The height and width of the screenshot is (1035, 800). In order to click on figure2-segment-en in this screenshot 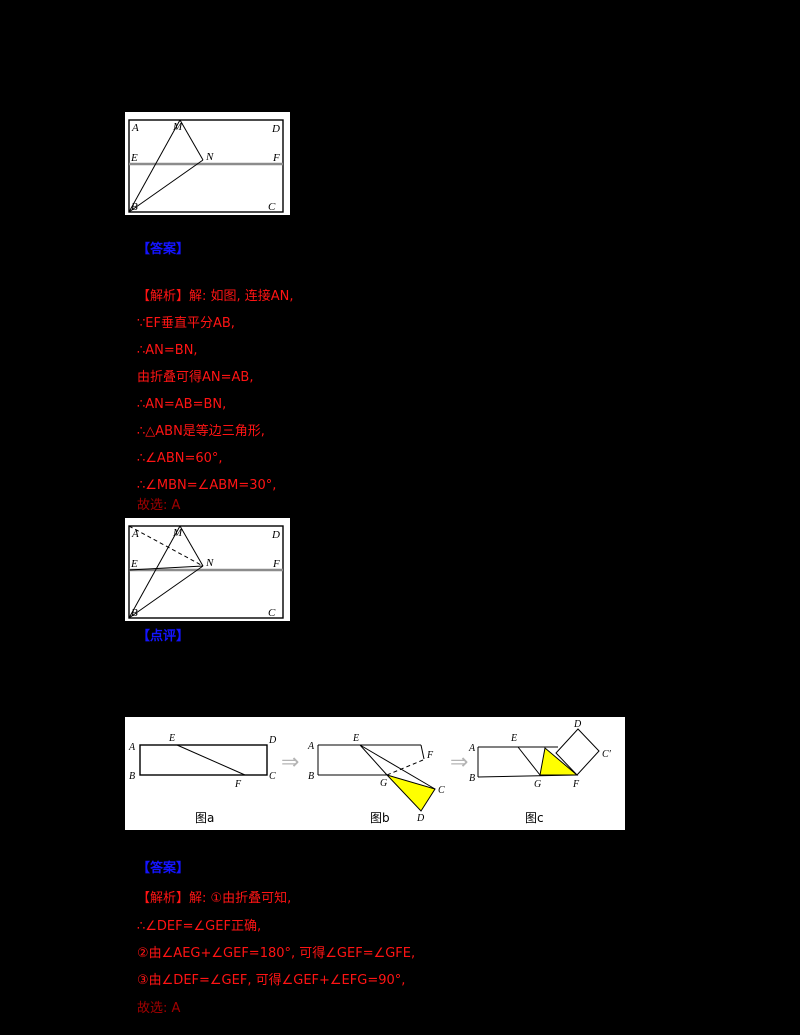, I will do `click(166, 568)`.